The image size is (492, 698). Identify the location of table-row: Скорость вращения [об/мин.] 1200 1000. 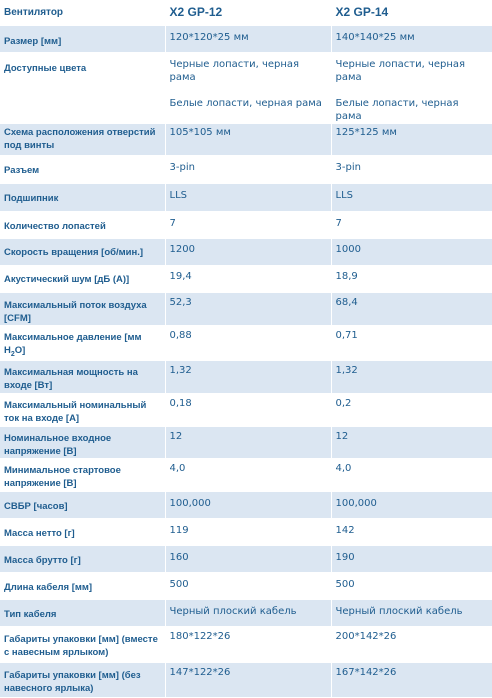
(246, 252).